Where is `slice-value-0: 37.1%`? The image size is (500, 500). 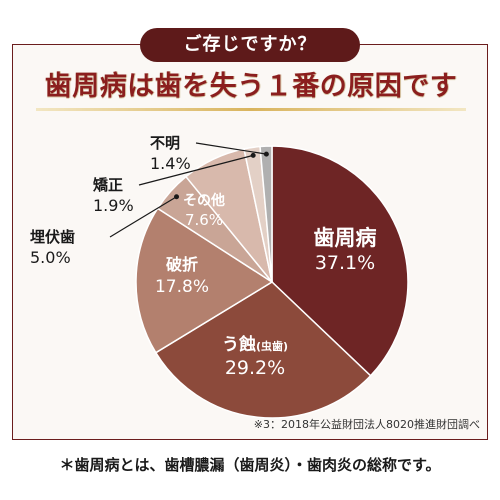 slice-value-0: 37.1% is located at coordinates (345, 263).